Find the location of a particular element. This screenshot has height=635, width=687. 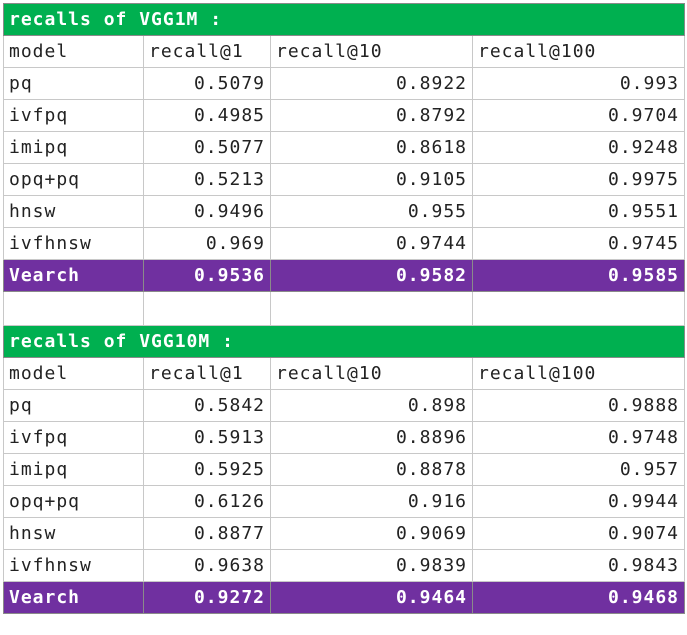

table-row: imipq 0.5077 0.8618 0.9248 is located at coordinates (344, 147).